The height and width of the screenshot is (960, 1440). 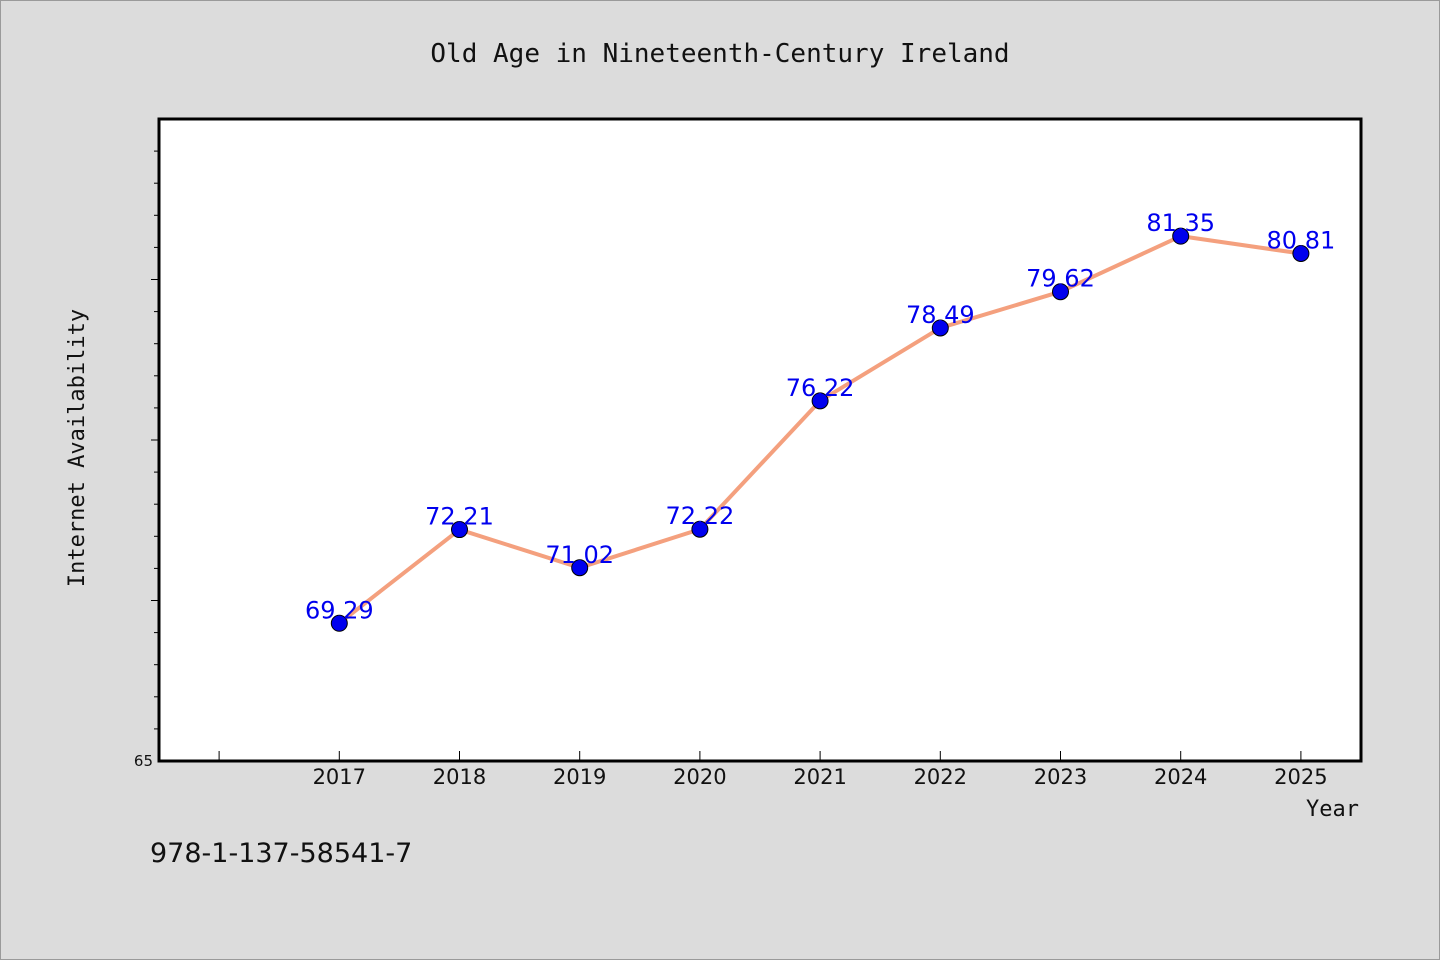 I want to click on data-label-2020: 72.22, so click(x=700, y=516).